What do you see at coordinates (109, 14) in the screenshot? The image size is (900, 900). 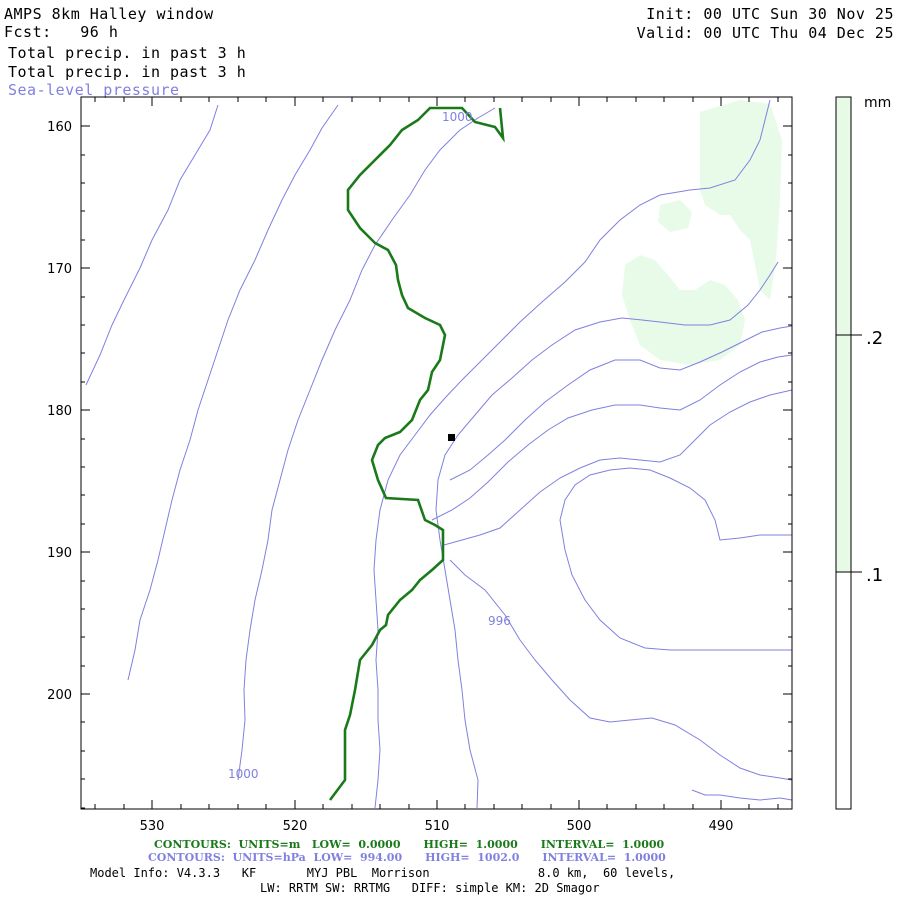 I see `map-title: AMPS 8km Halley window` at bounding box center [109, 14].